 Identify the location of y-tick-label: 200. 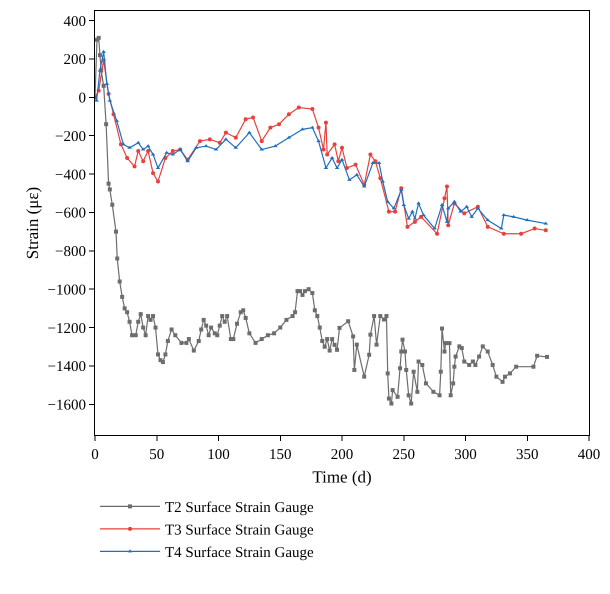
(75, 60).